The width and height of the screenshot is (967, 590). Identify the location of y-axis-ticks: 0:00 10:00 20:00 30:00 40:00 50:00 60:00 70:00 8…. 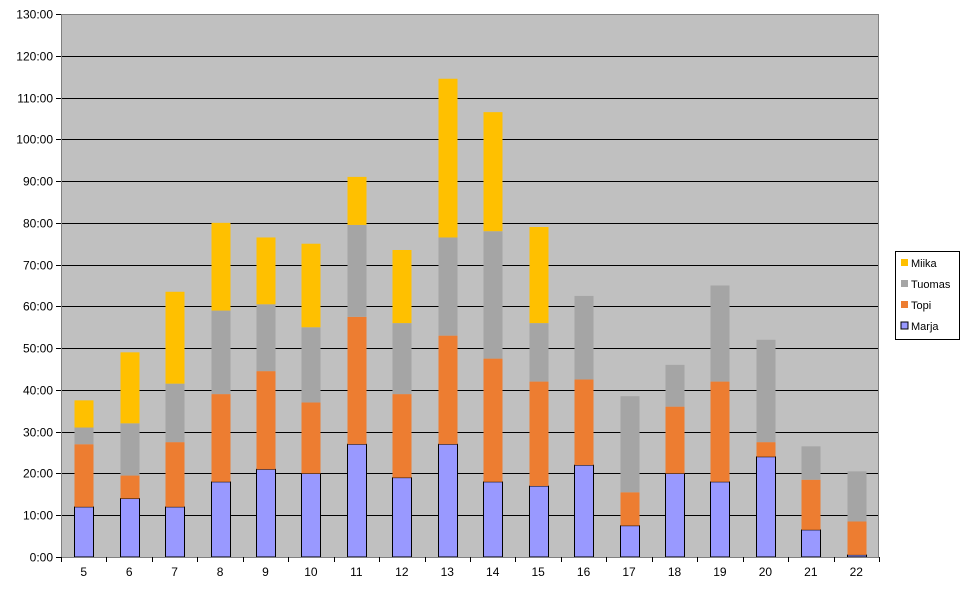
(38, 286).